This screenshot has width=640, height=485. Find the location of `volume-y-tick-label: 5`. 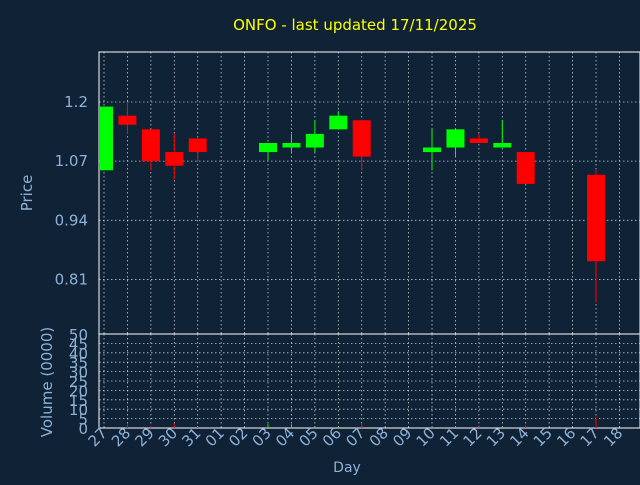

volume-y-tick-label: 5 is located at coordinates (83, 420).